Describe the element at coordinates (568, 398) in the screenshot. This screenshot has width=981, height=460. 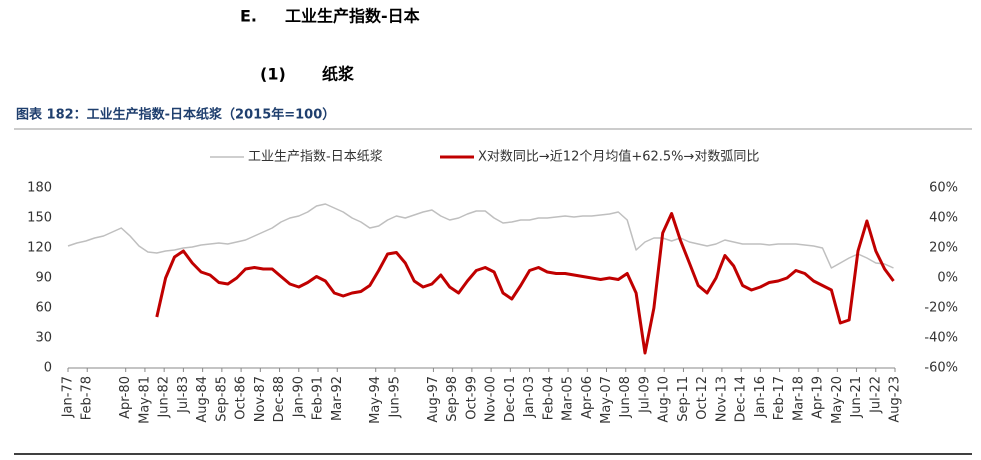
I see `x-tick-label: Mar-05` at that location.